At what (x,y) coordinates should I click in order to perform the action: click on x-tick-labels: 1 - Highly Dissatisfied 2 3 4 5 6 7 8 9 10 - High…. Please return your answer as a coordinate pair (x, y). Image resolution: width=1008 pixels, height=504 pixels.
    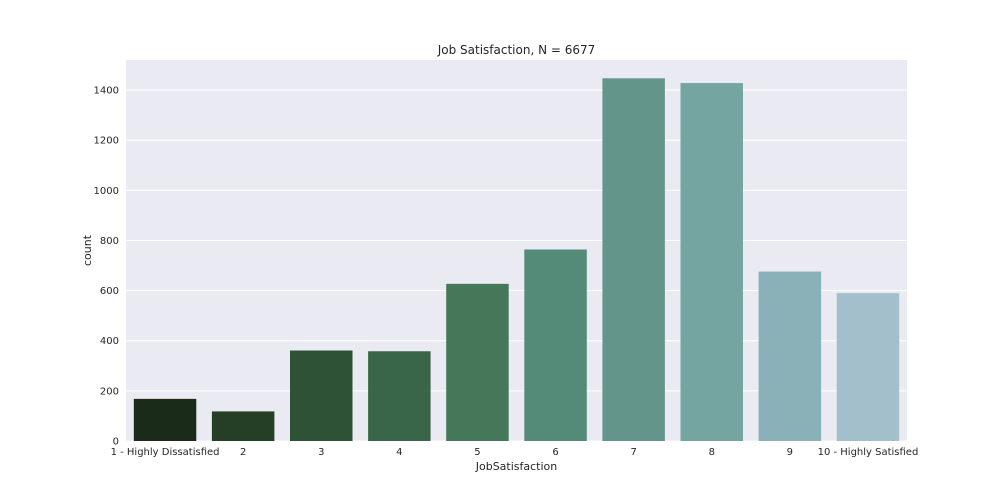
    Looking at the image, I should click on (515, 452).